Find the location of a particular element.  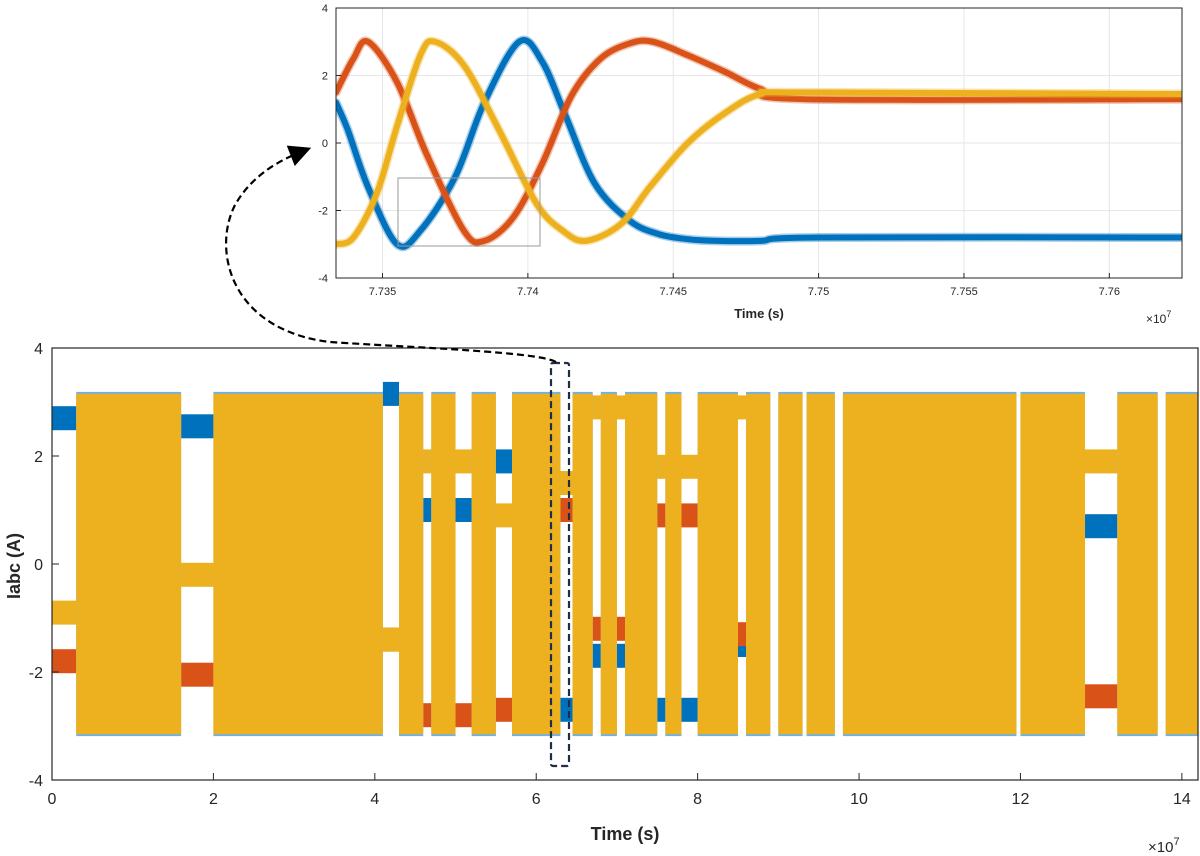

main-x-tick-label-5: 10 is located at coordinates (859, 799).